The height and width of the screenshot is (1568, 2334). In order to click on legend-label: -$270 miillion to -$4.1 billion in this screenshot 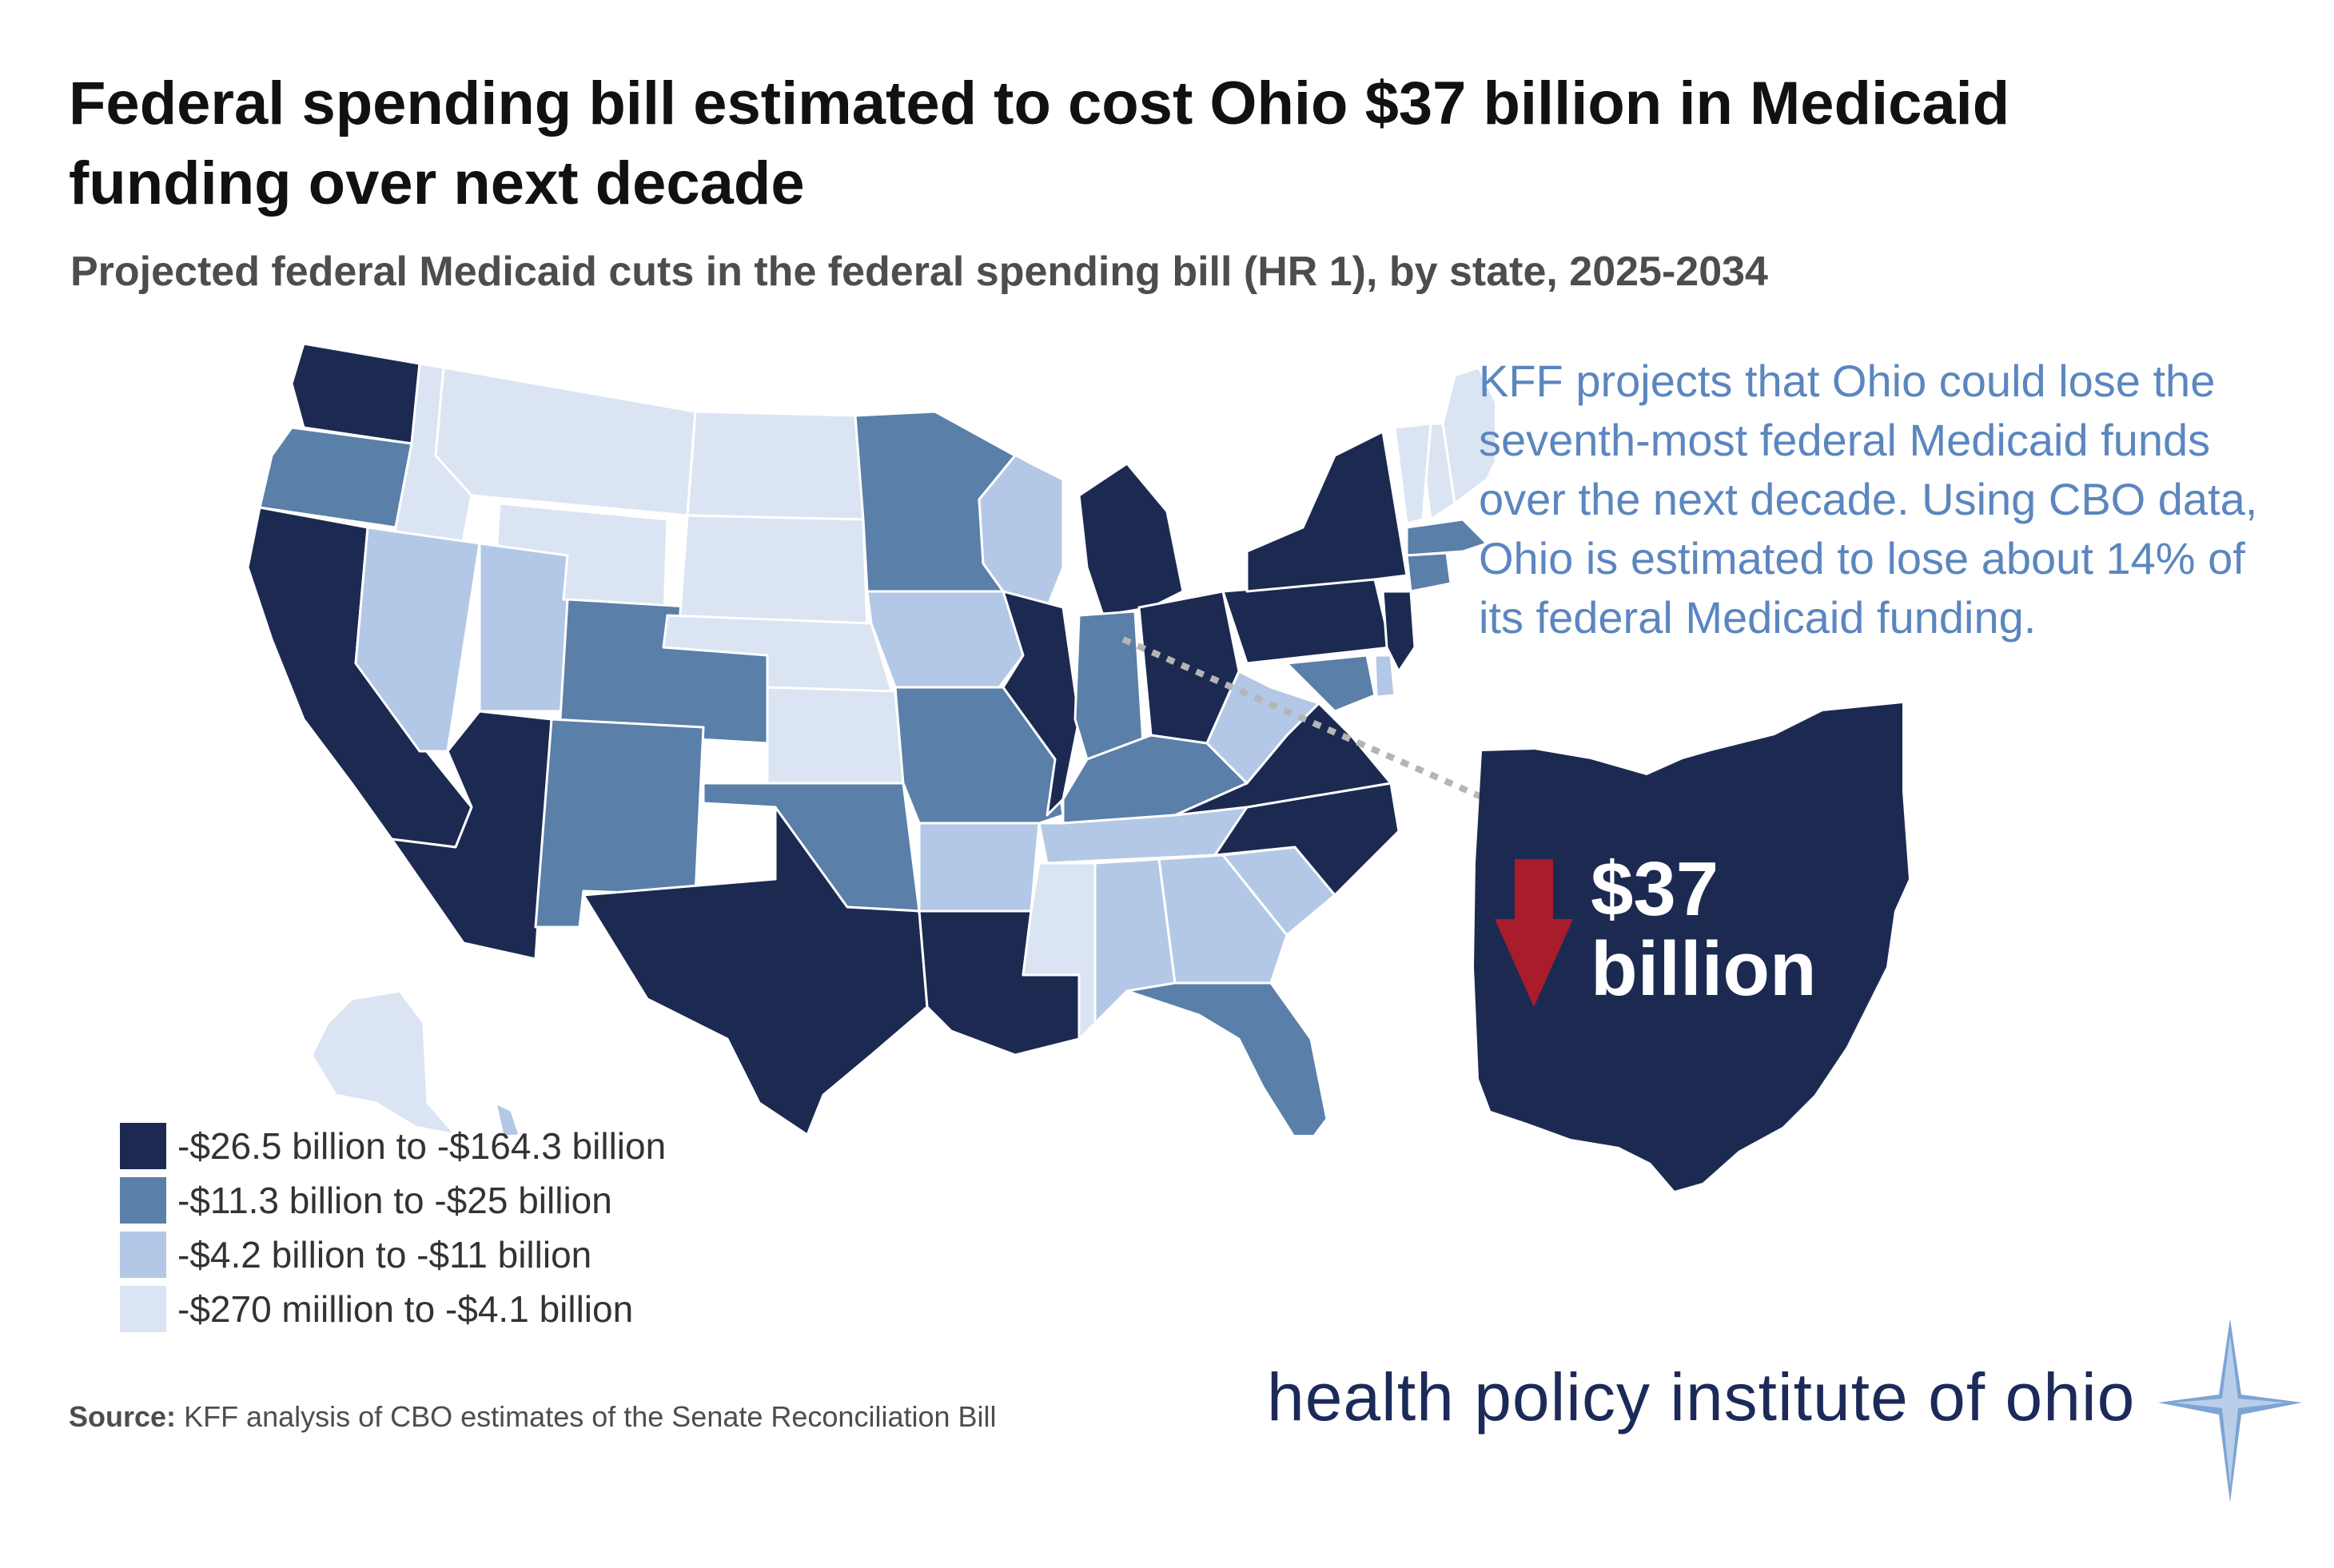, I will do `click(405, 1309)`.